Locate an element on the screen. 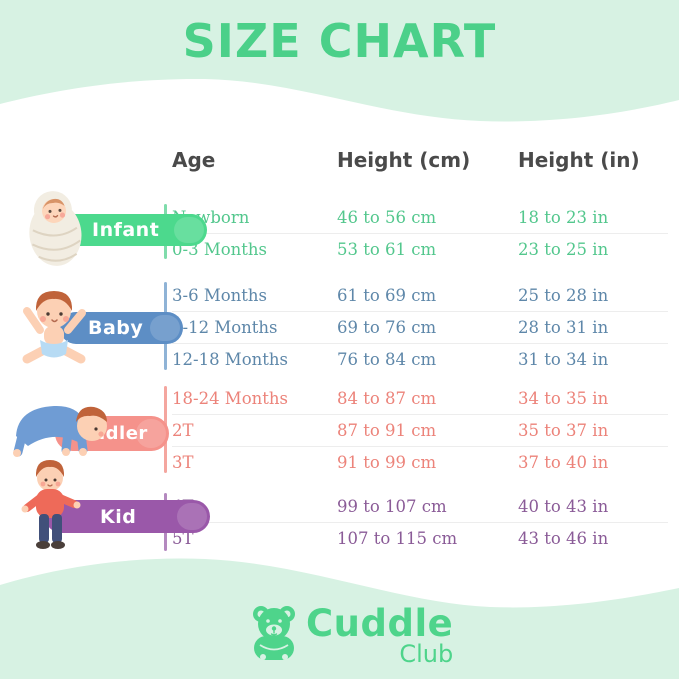 The height and width of the screenshot is (679, 679). table-row: 3-6 Months 61 to 69 cm 25 to 28 in is located at coordinates (420, 295).